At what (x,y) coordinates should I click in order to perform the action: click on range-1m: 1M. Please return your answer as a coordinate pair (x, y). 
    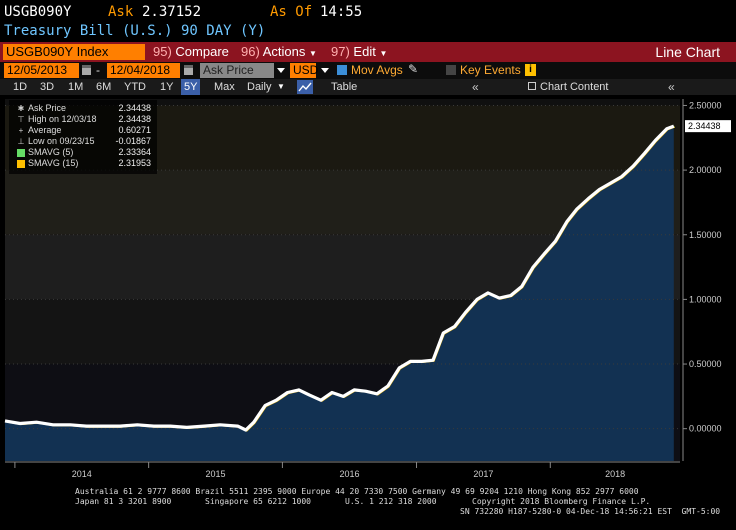
    Looking at the image, I should click on (76, 87).